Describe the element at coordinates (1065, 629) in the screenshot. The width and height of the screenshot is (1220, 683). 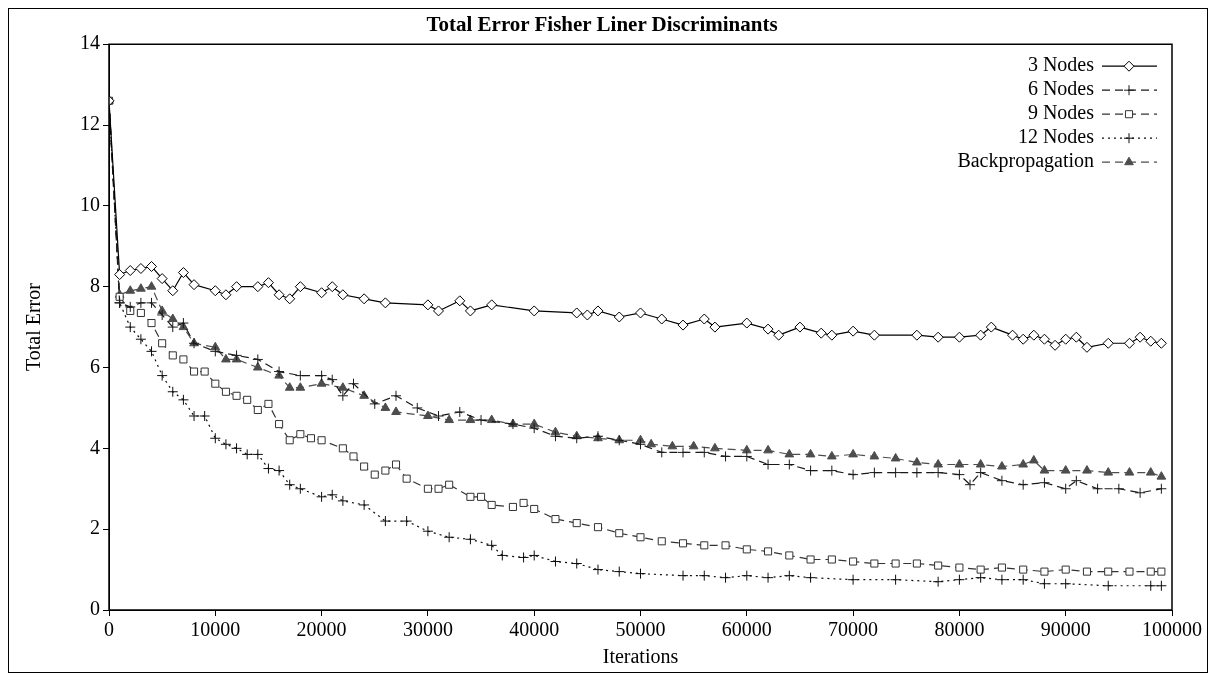
I see `x-tick-label: 90000` at that location.